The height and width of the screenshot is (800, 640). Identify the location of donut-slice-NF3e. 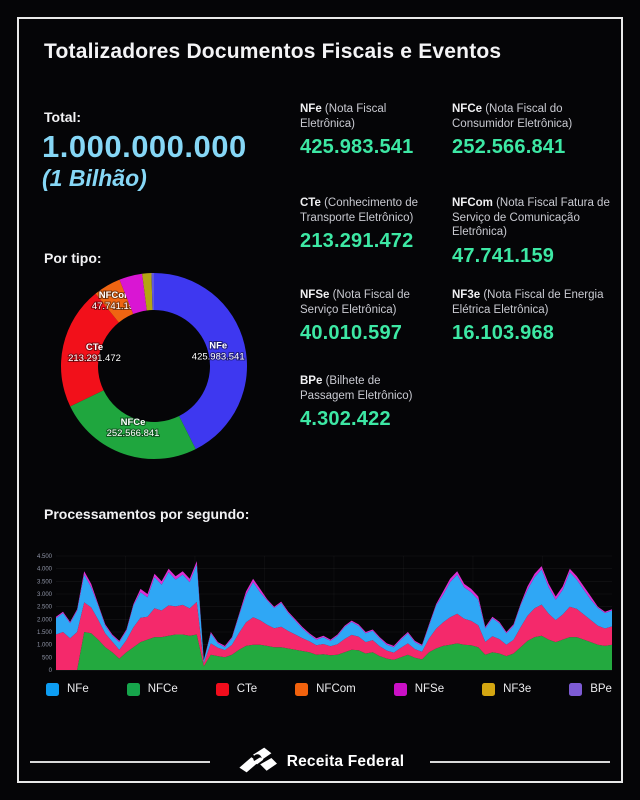
(147, 292).